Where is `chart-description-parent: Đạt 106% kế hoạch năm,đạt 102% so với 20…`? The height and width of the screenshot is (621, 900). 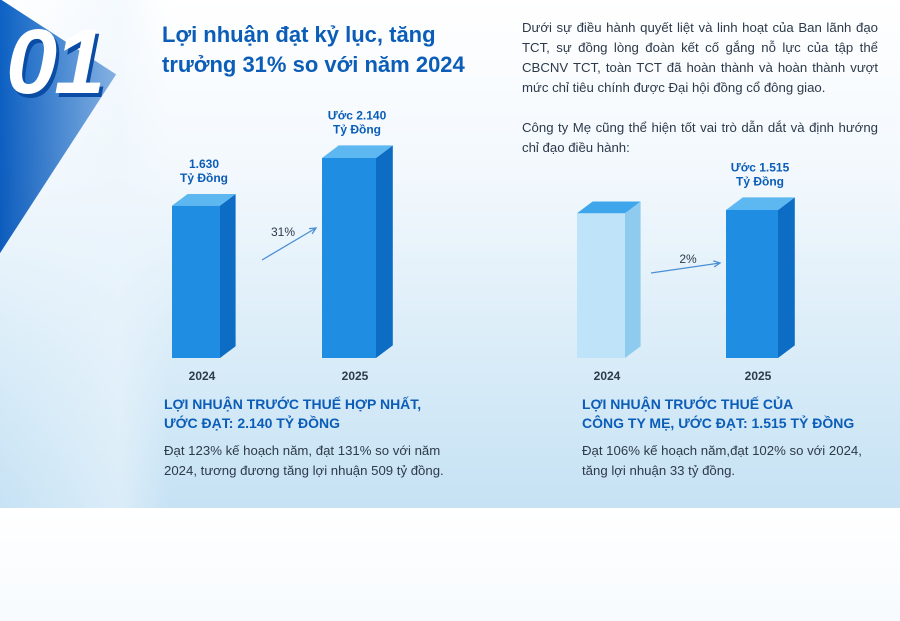
chart-description-parent: Đạt 106% kế hoạch năm,đạt 102% so với 20… is located at coordinates (722, 460).